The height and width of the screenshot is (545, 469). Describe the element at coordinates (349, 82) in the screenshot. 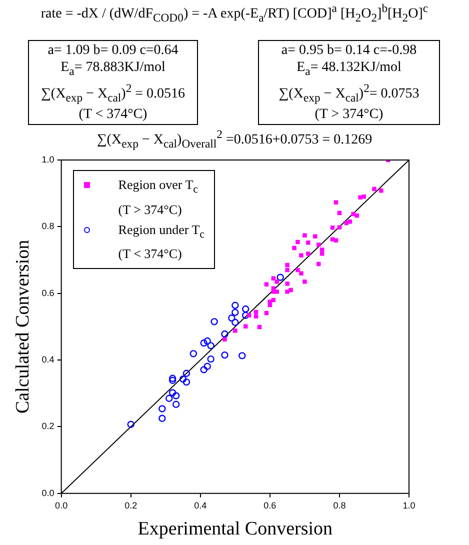

I see `text: a= 0.95 b= 0.14 c=-0.98 E$_{a}$= 48.132KJ/mol ∑(X$_{exp}$ − X$_{cal}$)$^{2}$= 0.0753 (T > 374°C)` at that location.